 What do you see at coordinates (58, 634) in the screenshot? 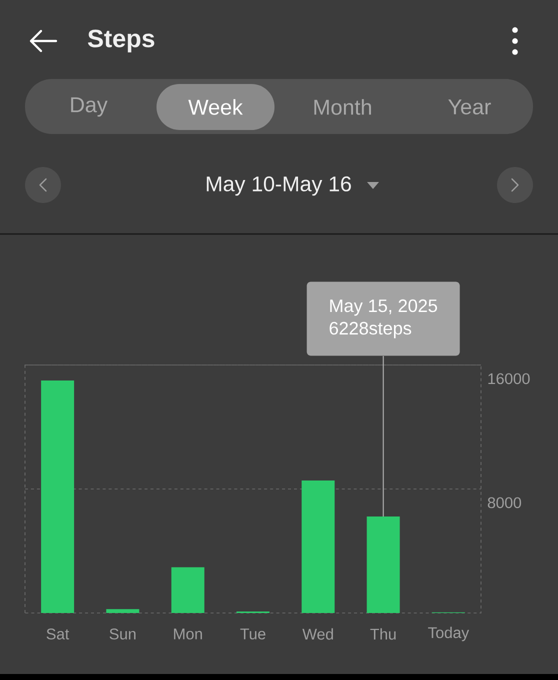
I see `x-tick-label: Sat` at bounding box center [58, 634].